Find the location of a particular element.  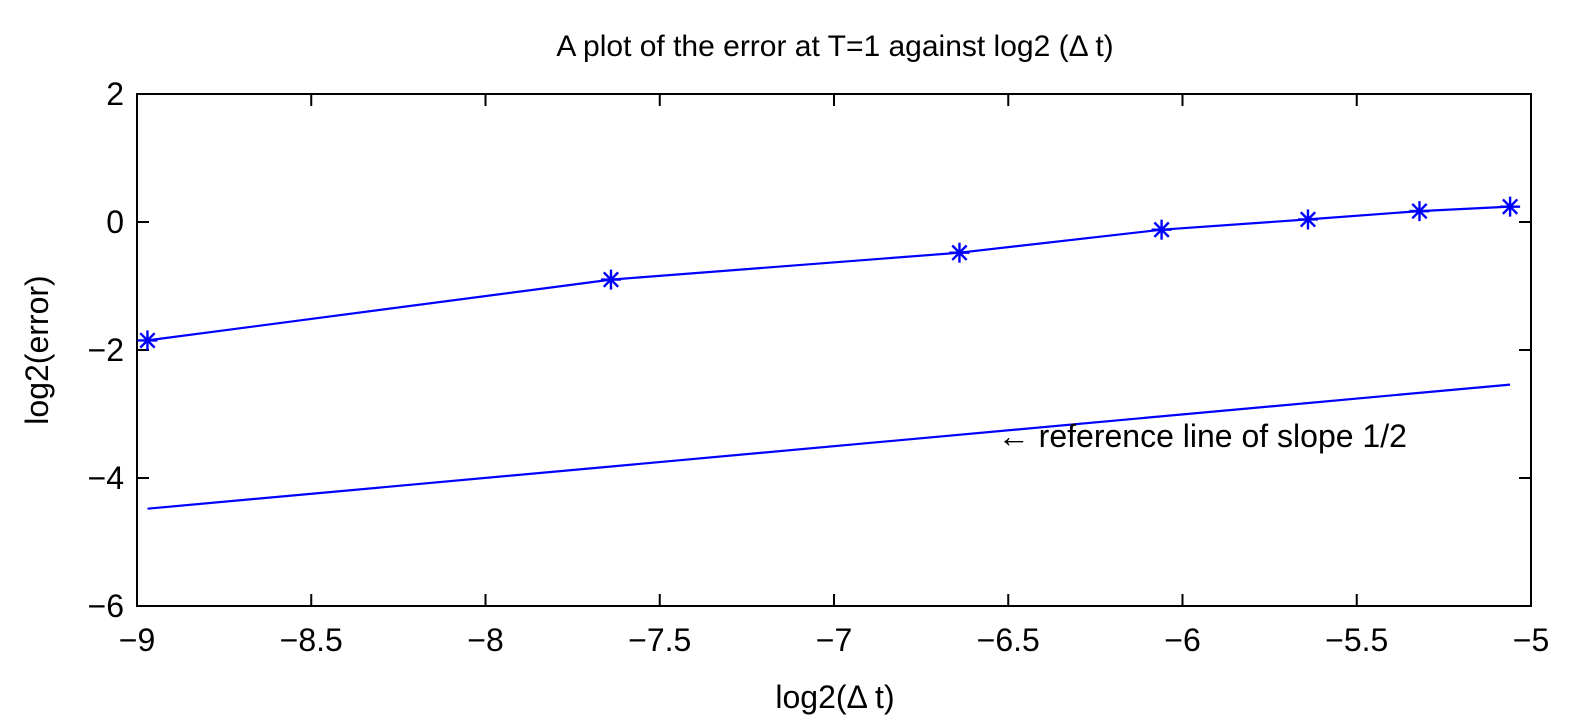

y-tick-label: 0 is located at coordinates (115, 222).